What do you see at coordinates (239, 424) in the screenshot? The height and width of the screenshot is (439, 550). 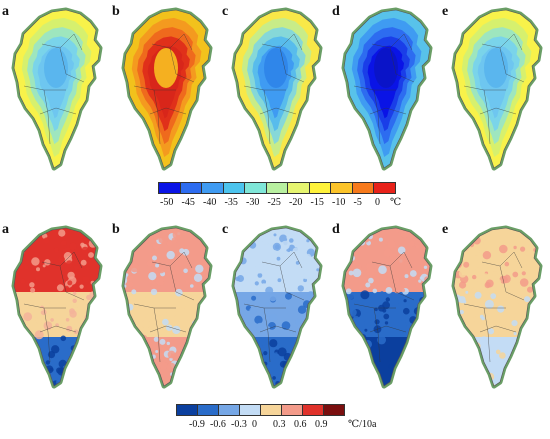 I see `legend-tick-label: -0.3` at bounding box center [239, 424].